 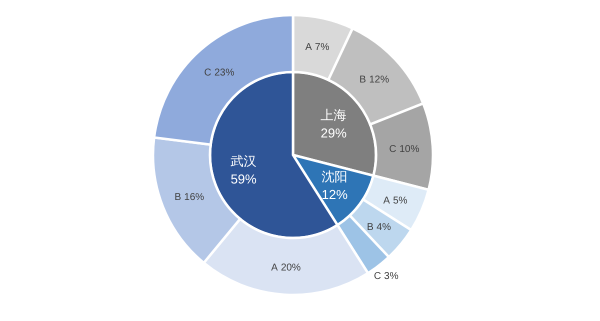 I want to click on data-label: 29%, so click(x=334, y=132).